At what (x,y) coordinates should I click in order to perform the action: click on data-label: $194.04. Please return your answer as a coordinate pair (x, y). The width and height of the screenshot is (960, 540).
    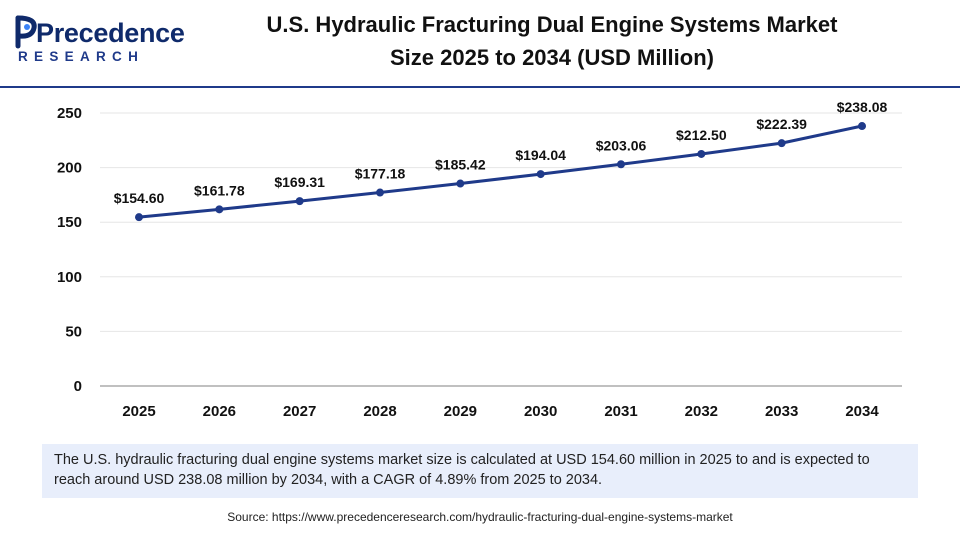
    Looking at the image, I should click on (540, 155).